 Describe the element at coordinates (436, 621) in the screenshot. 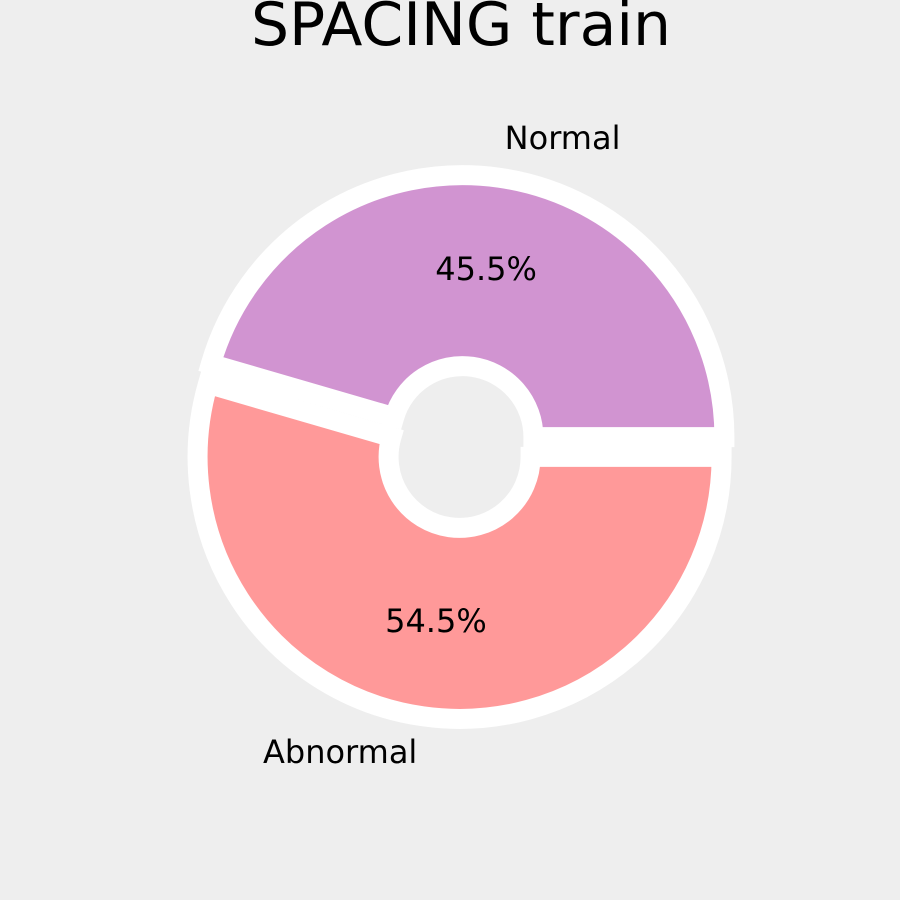

I see `percent-label-abnormal: 54.5%` at that location.